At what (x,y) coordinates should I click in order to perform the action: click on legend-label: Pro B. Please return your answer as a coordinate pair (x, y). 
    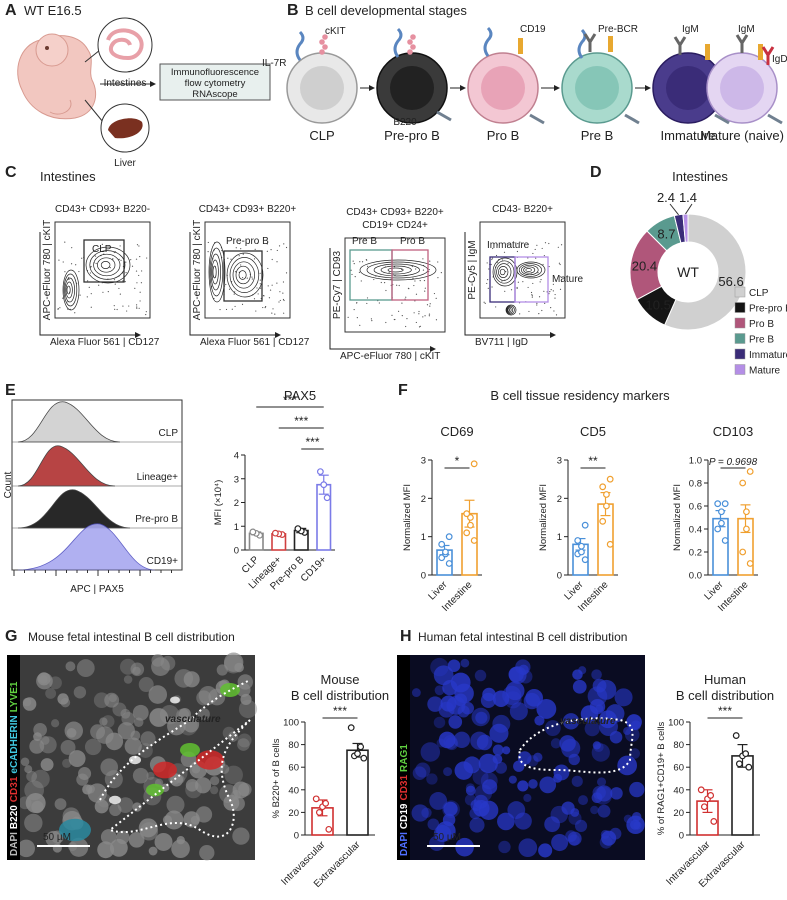
    Looking at the image, I should click on (761, 324).